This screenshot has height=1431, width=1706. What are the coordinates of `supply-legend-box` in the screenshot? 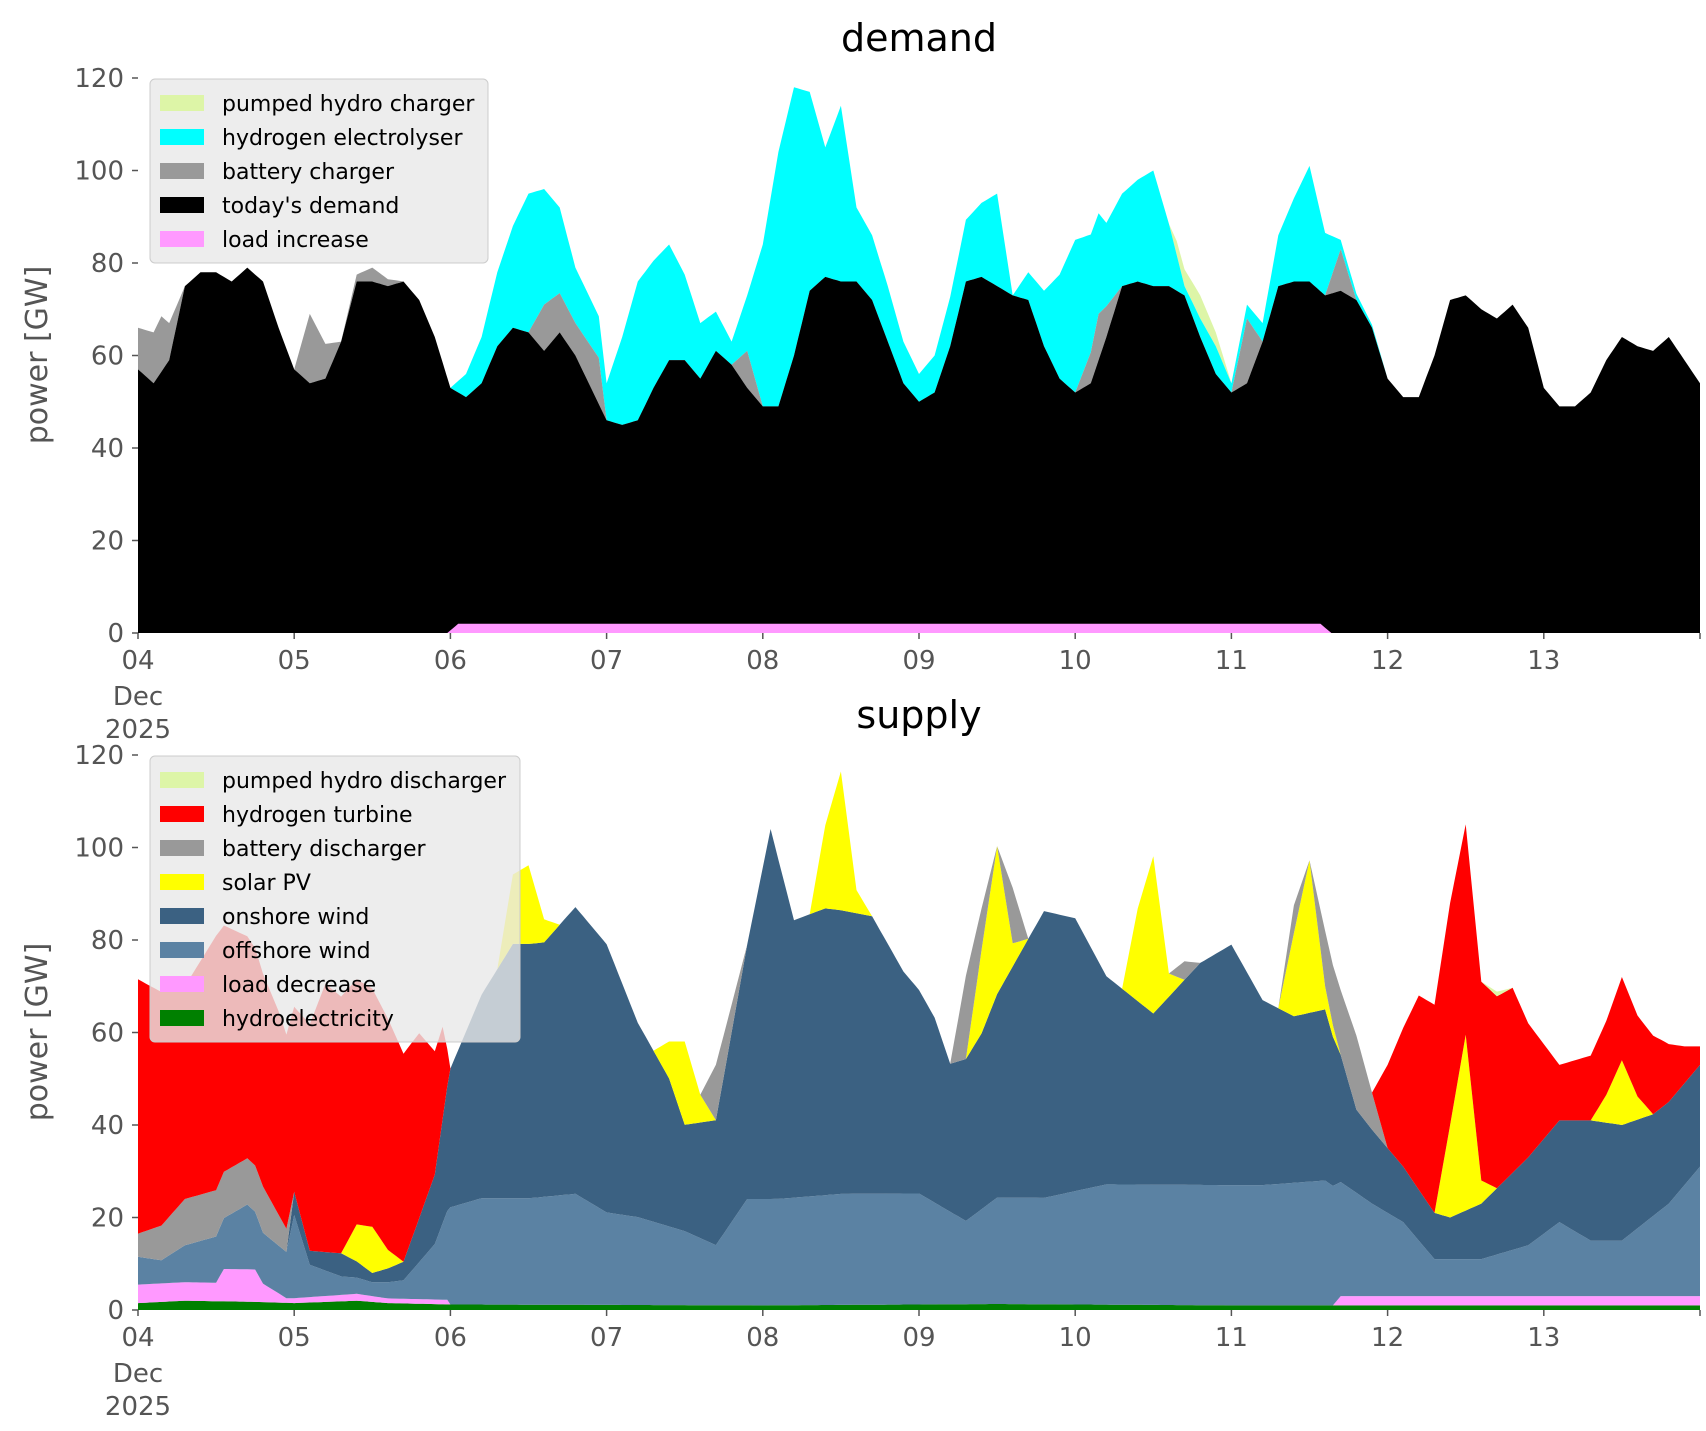 It's located at (335, 899).